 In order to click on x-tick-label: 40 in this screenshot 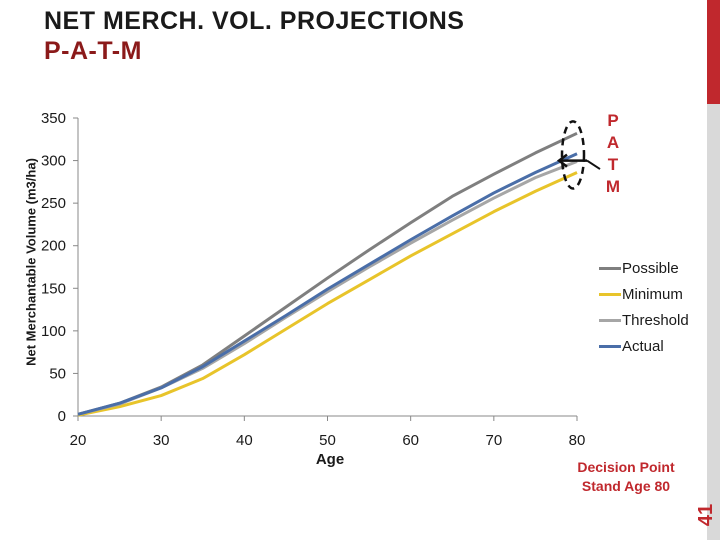, I will do `click(244, 440)`.